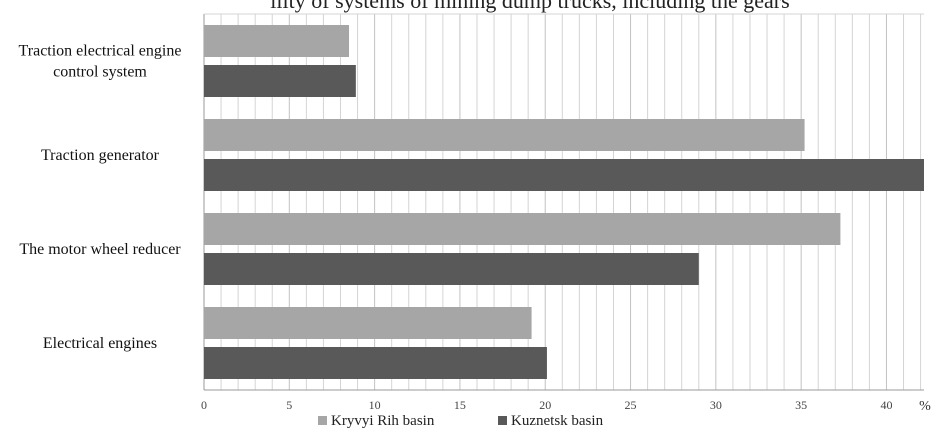 The width and height of the screenshot is (934, 432). What do you see at coordinates (100, 51) in the screenshot?
I see `category-label: Traction electrical engine` at bounding box center [100, 51].